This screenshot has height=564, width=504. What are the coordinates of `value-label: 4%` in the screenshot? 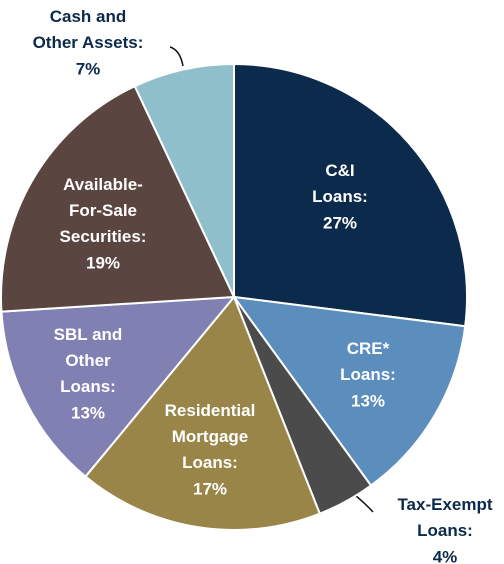 It's located at (445, 555).